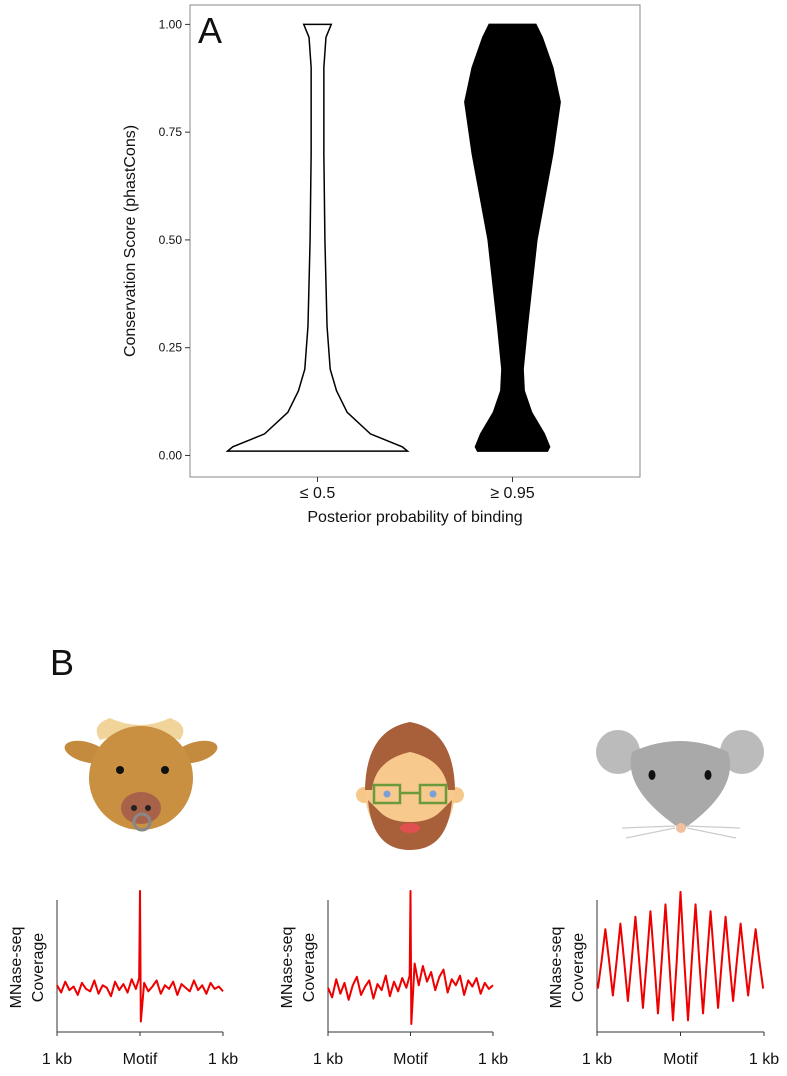 The width and height of the screenshot is (787, 1076). What do you see at coordinates (141, 775) in the screenshot?
I see `cow-icon` at bounding box center [141, 775].